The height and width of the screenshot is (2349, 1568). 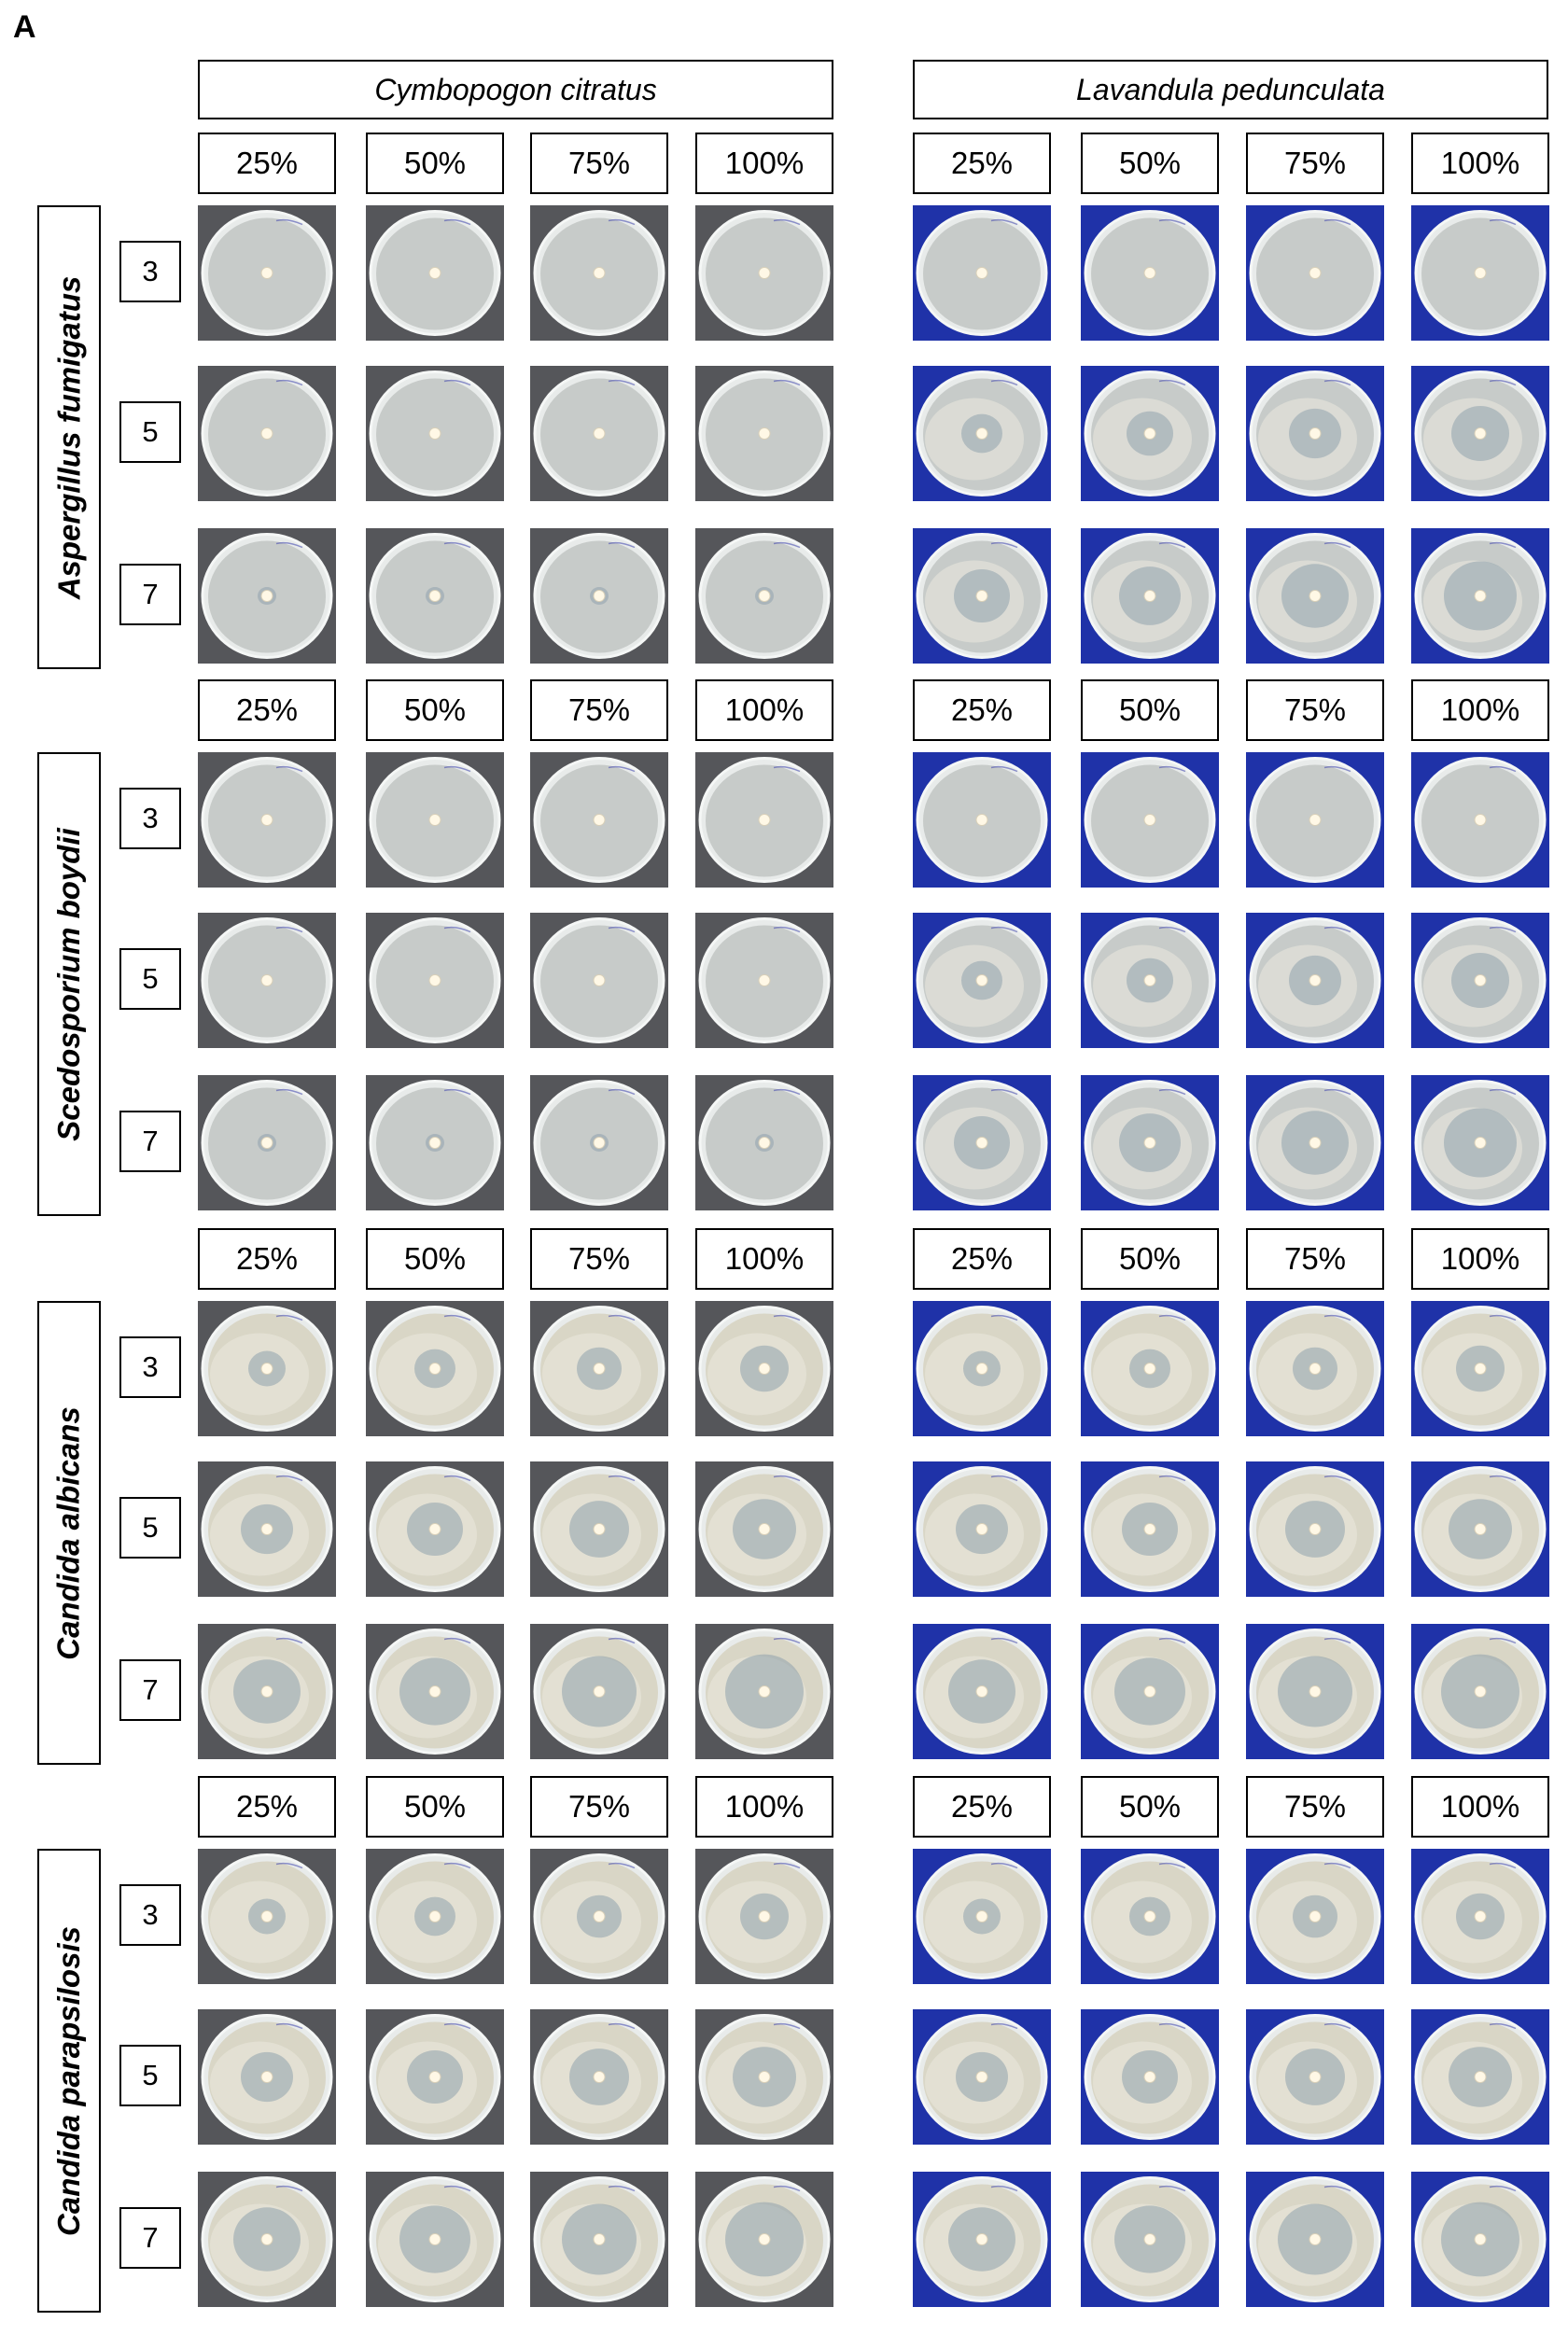 I want to click on concentration-header: 50%, so click(x=435, y=1259).